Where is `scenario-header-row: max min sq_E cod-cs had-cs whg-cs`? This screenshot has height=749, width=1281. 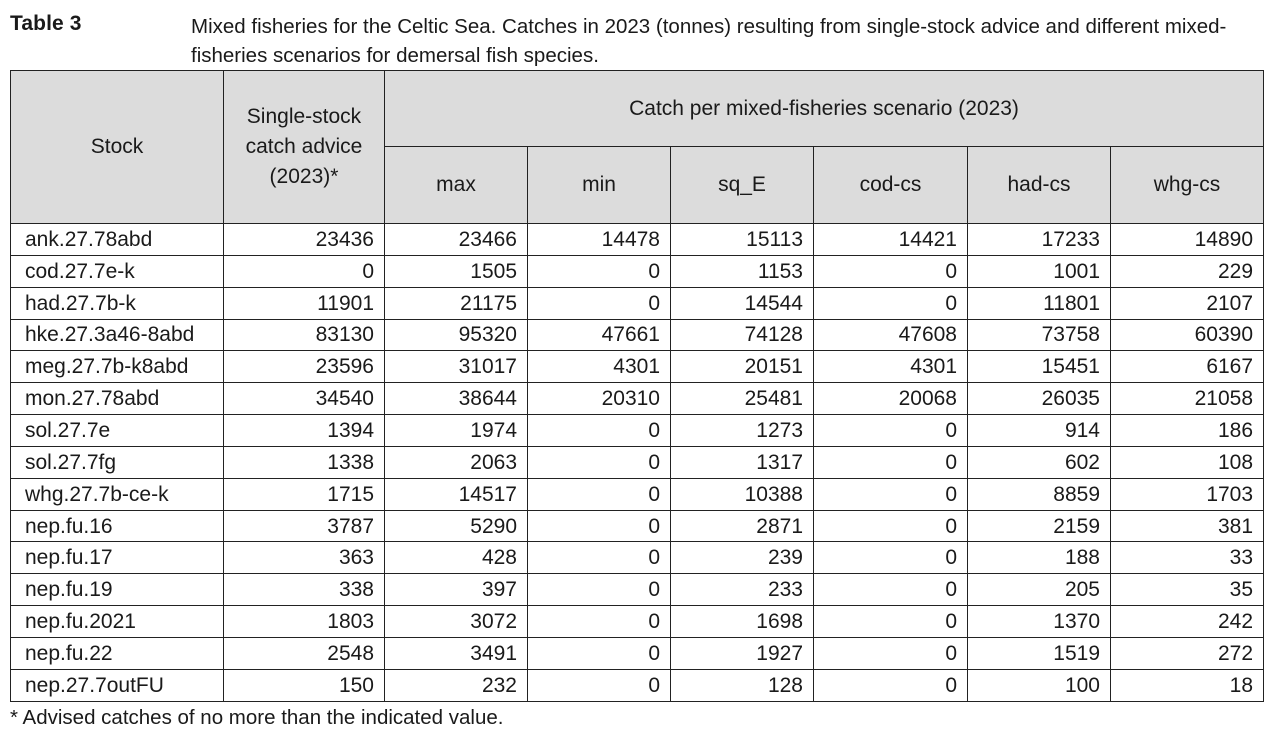
scenario-header-row: max min sq_E cod-cs had-cs whg-cs is located at coordinates (638, 185).